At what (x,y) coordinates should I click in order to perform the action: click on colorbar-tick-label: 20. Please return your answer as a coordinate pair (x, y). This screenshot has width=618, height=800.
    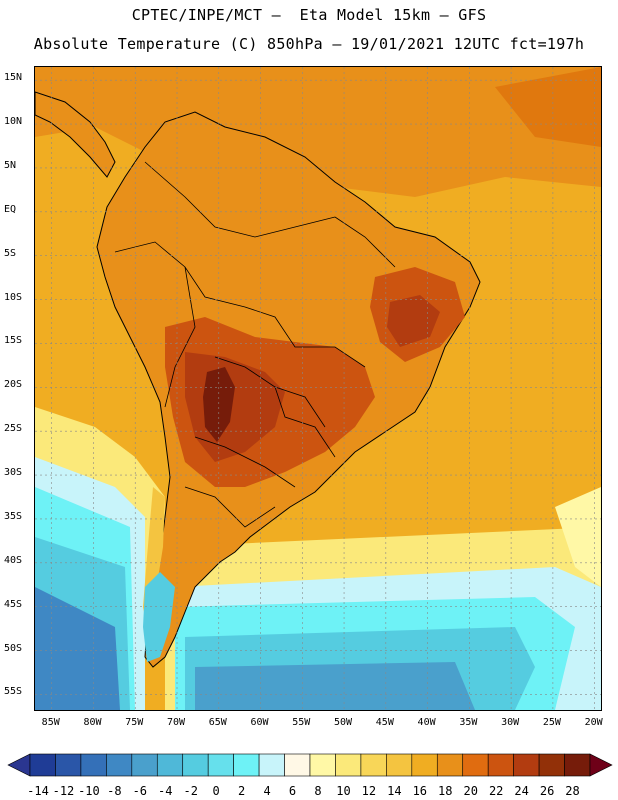
    Looking at the image, I should click on (470, 791).